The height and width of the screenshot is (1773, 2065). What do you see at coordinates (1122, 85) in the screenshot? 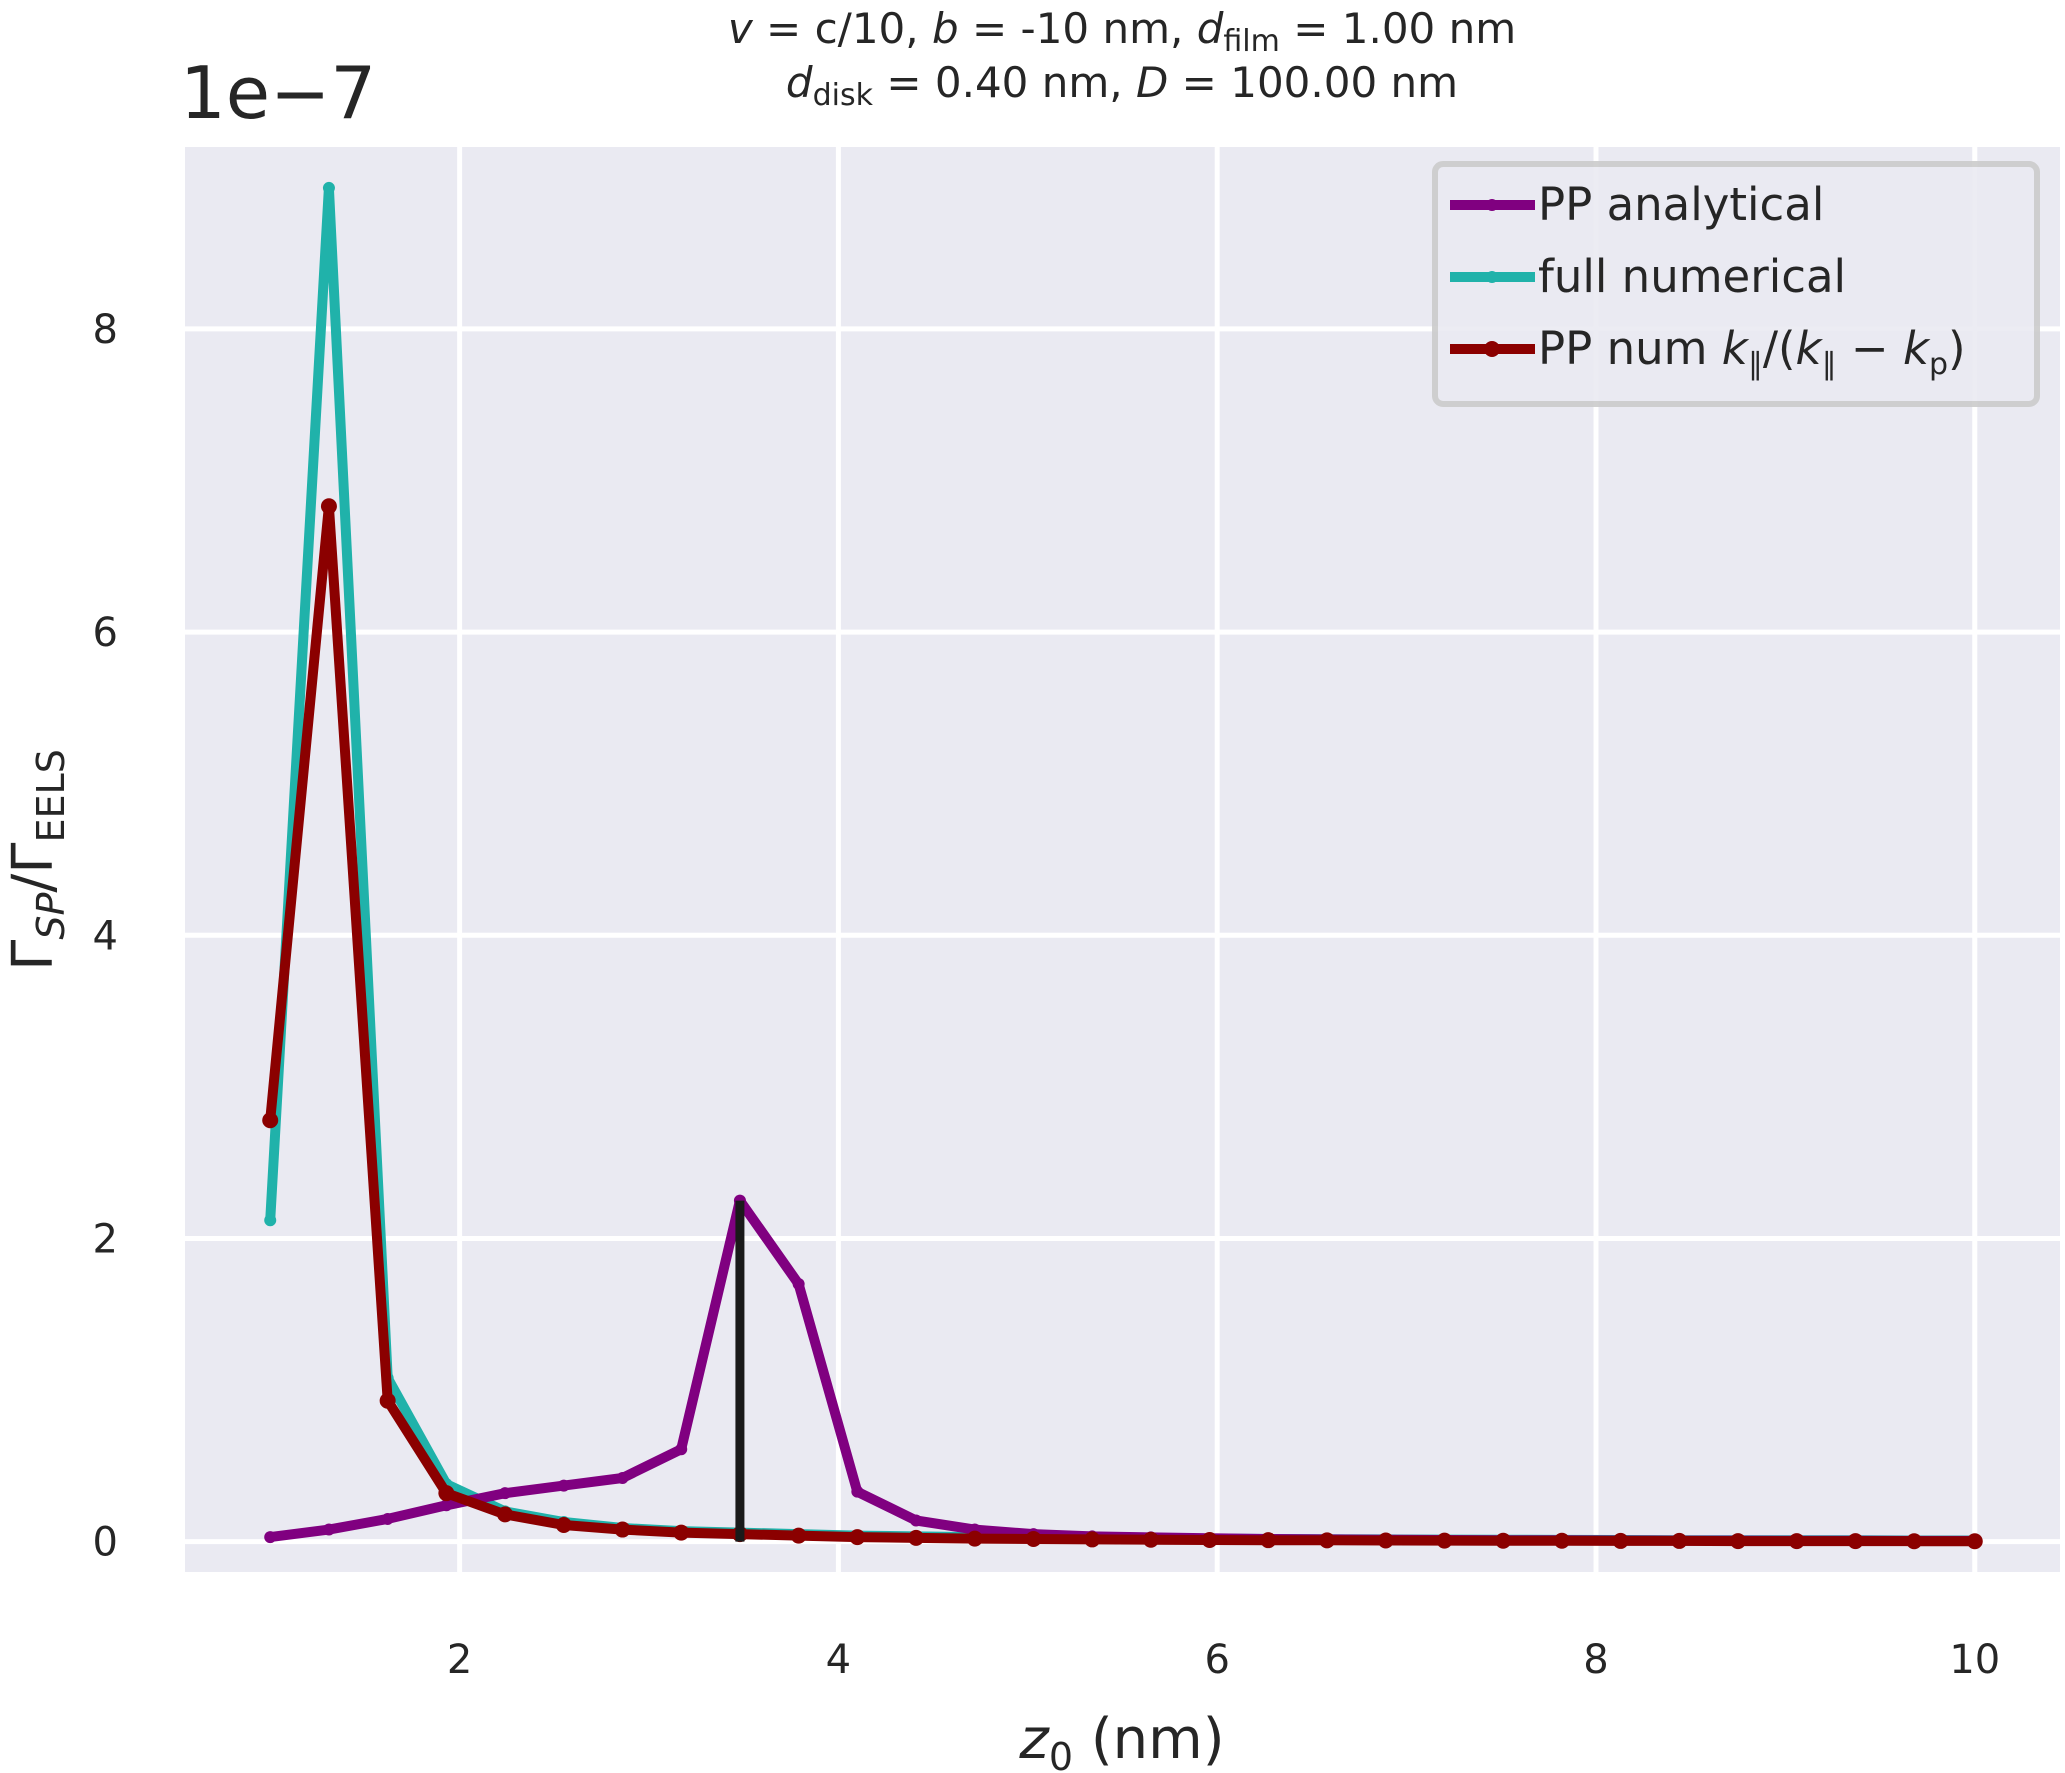
I see `chart-title-line-2: ddisk = 0.40 nm, D = 100.00 nm` at bounding box center [1122, 85].